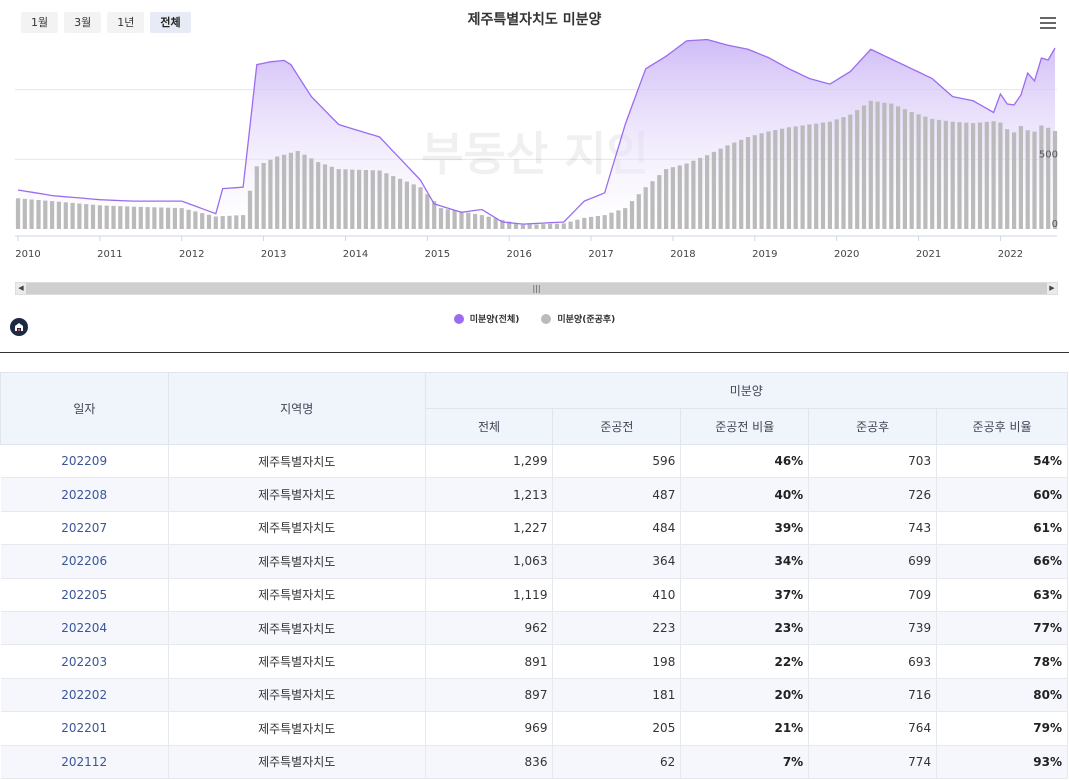 The height and width of the screenshot is (780, 1069). I want to click on table-row: 202112 제주특별자치도 836 62 7% 774 93%, so click(534, 762).